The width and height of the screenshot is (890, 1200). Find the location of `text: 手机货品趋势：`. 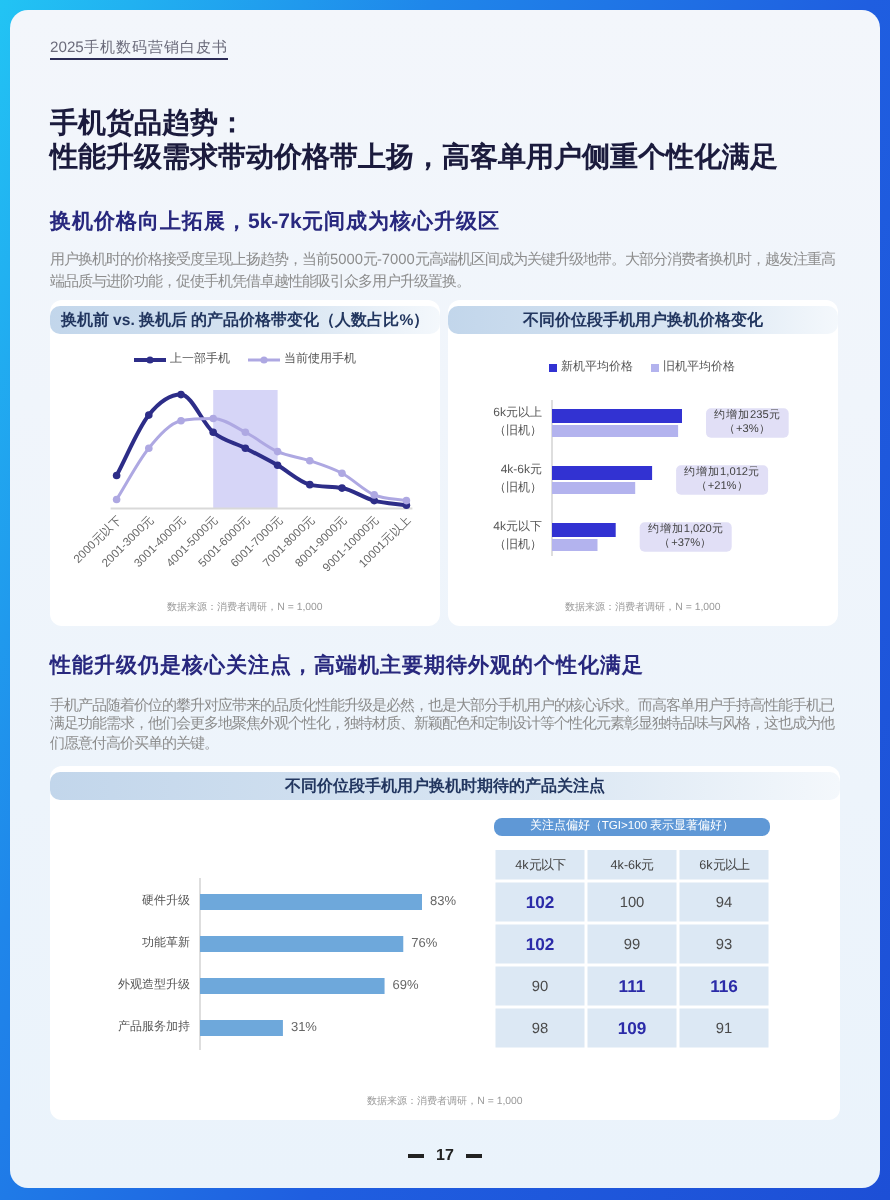

text: 手机货品趋势： is located at coordinates (148, 123).